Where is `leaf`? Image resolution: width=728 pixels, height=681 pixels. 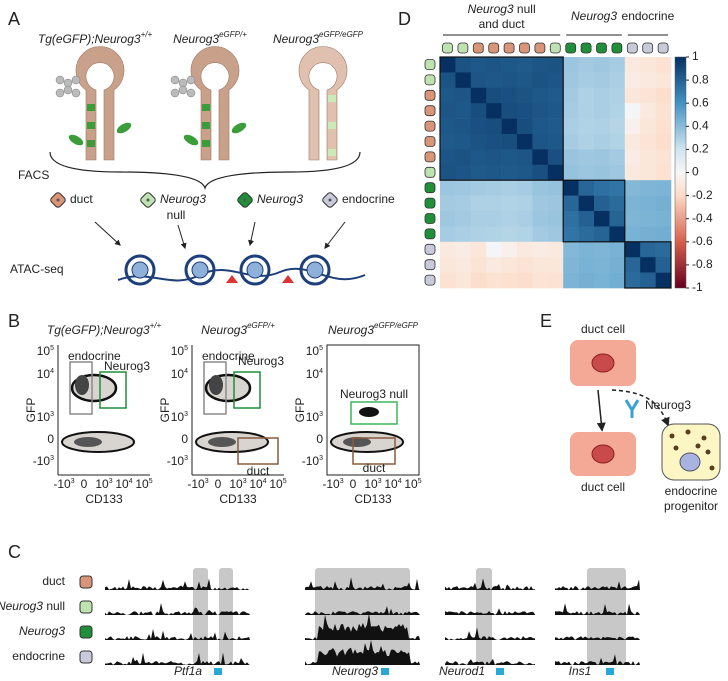 leaf is located at coordinates (76, 140).